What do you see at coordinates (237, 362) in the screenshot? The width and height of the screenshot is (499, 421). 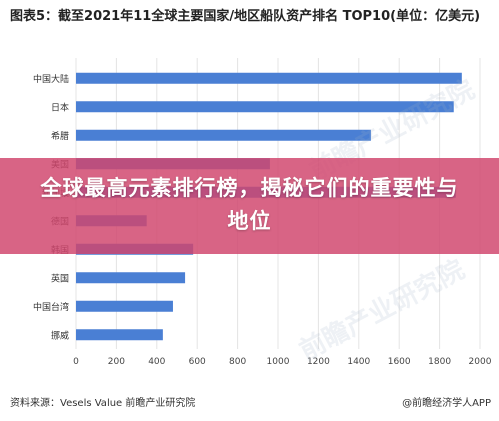 I see `x-tick-label: 800` at bounding box center [237, 362].